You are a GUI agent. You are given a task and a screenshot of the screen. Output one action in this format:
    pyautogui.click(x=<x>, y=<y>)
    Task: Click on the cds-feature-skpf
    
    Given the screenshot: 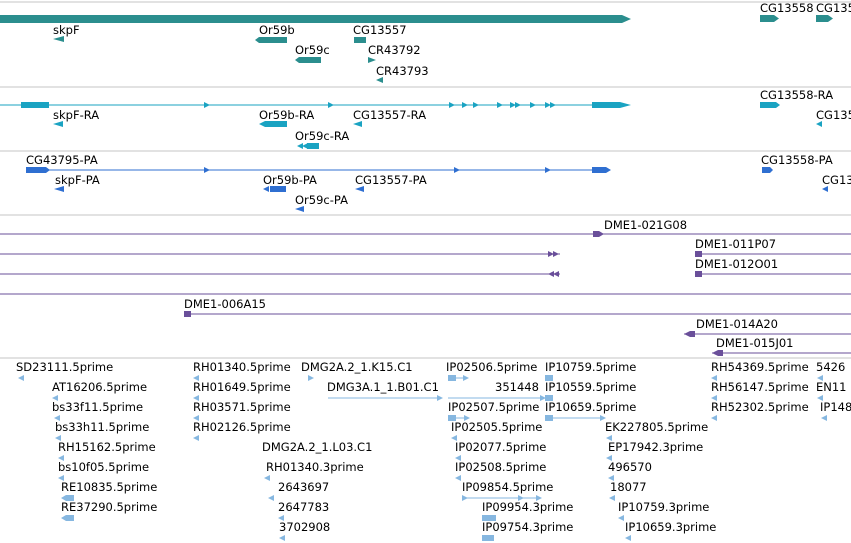 What is the action you would take?
    pyautogui.click(x=59, y=189)
    